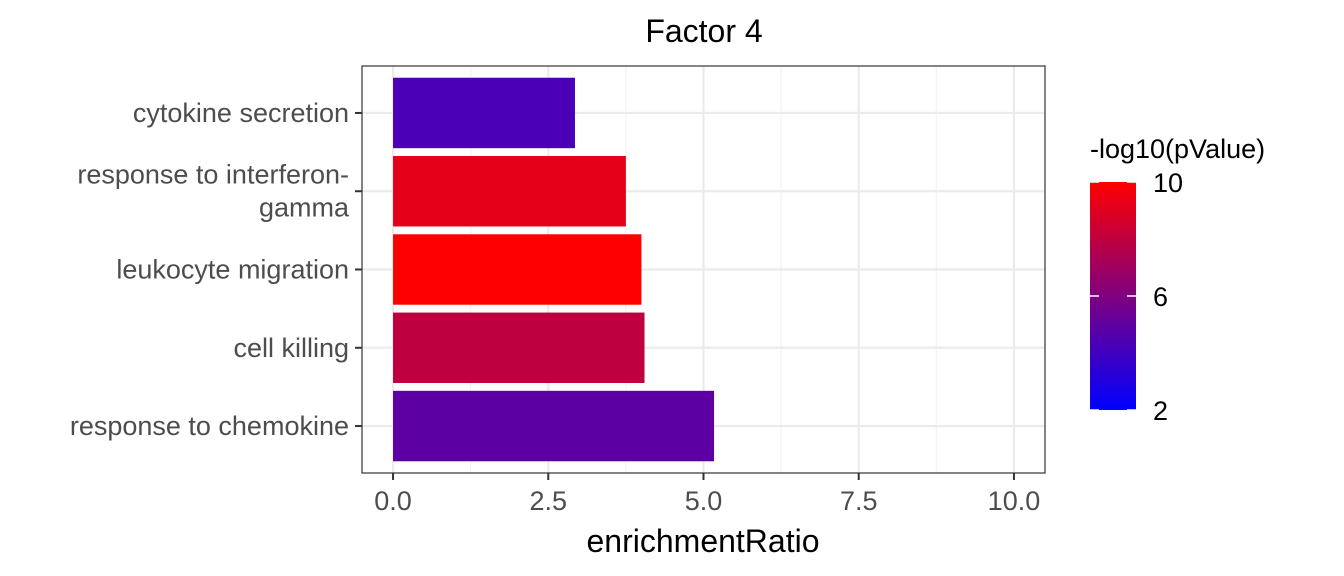 The width and height of the screenshot is (1344, 576). Describe the element at coordinates (703, 541) in the screenshot. I see `x-axis-title: enrichmentRatio` at that location.